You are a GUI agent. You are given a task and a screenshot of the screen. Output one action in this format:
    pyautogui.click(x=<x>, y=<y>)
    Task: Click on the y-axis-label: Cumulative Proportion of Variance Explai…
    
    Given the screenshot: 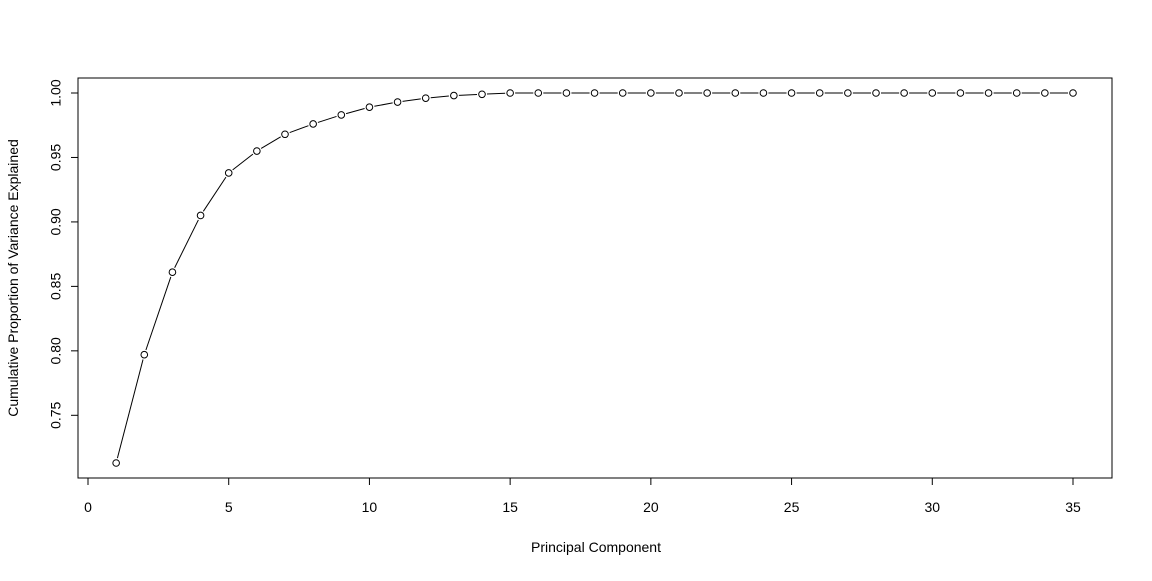 What is the action you would take?
    pyautogui.click(x=13, y=278)
    